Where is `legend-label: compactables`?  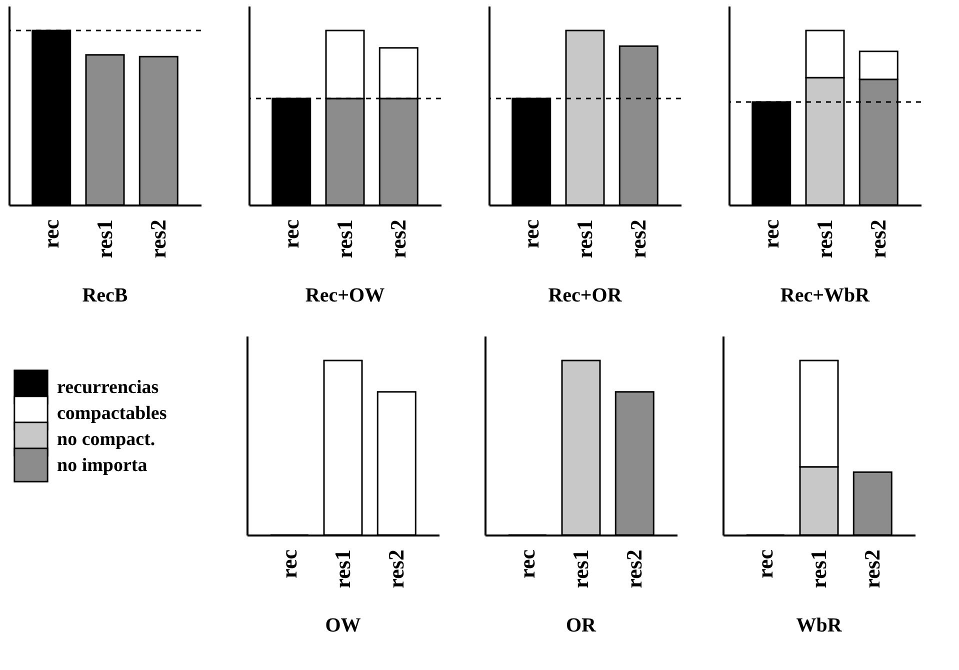 legend-label: compactables is located at coordinates (112, 413).